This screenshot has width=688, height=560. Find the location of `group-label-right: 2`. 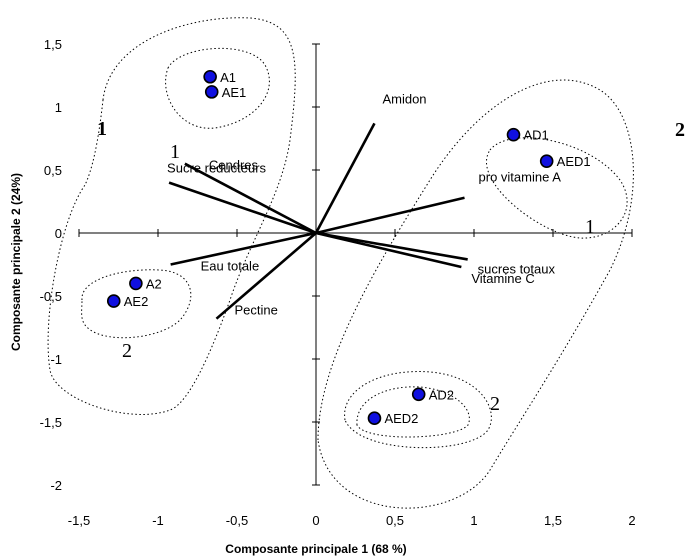

group-label-right: 2 is located at coordinates (680, 130).